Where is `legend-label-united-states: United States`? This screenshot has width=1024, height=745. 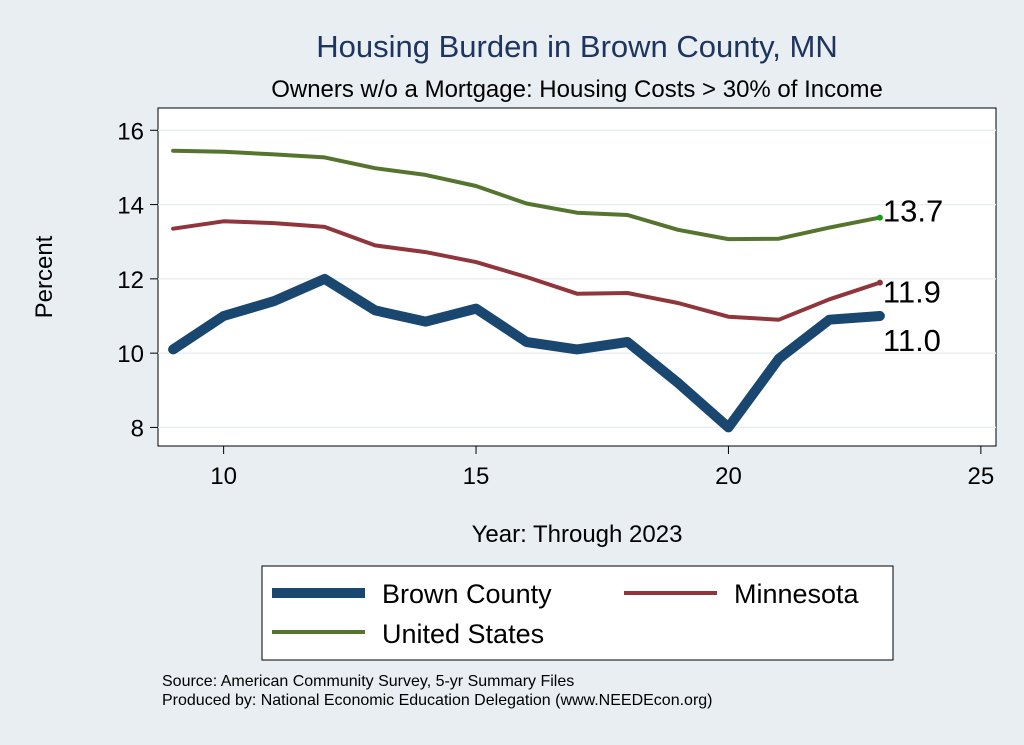 legend-label-united-states: United States is located at coordinates (463, 634).